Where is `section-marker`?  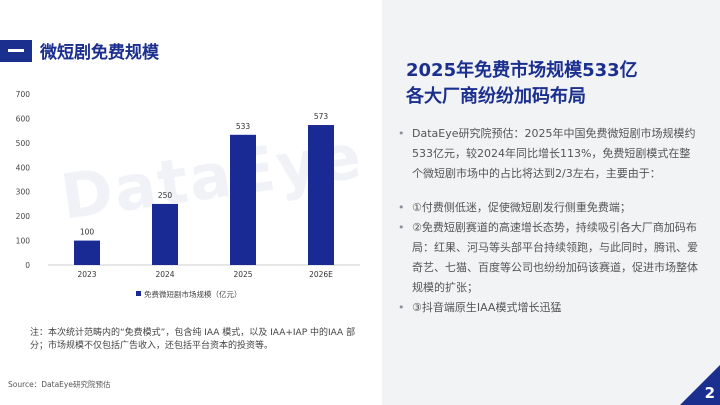 section-marker is located at coordinates (16, 51).